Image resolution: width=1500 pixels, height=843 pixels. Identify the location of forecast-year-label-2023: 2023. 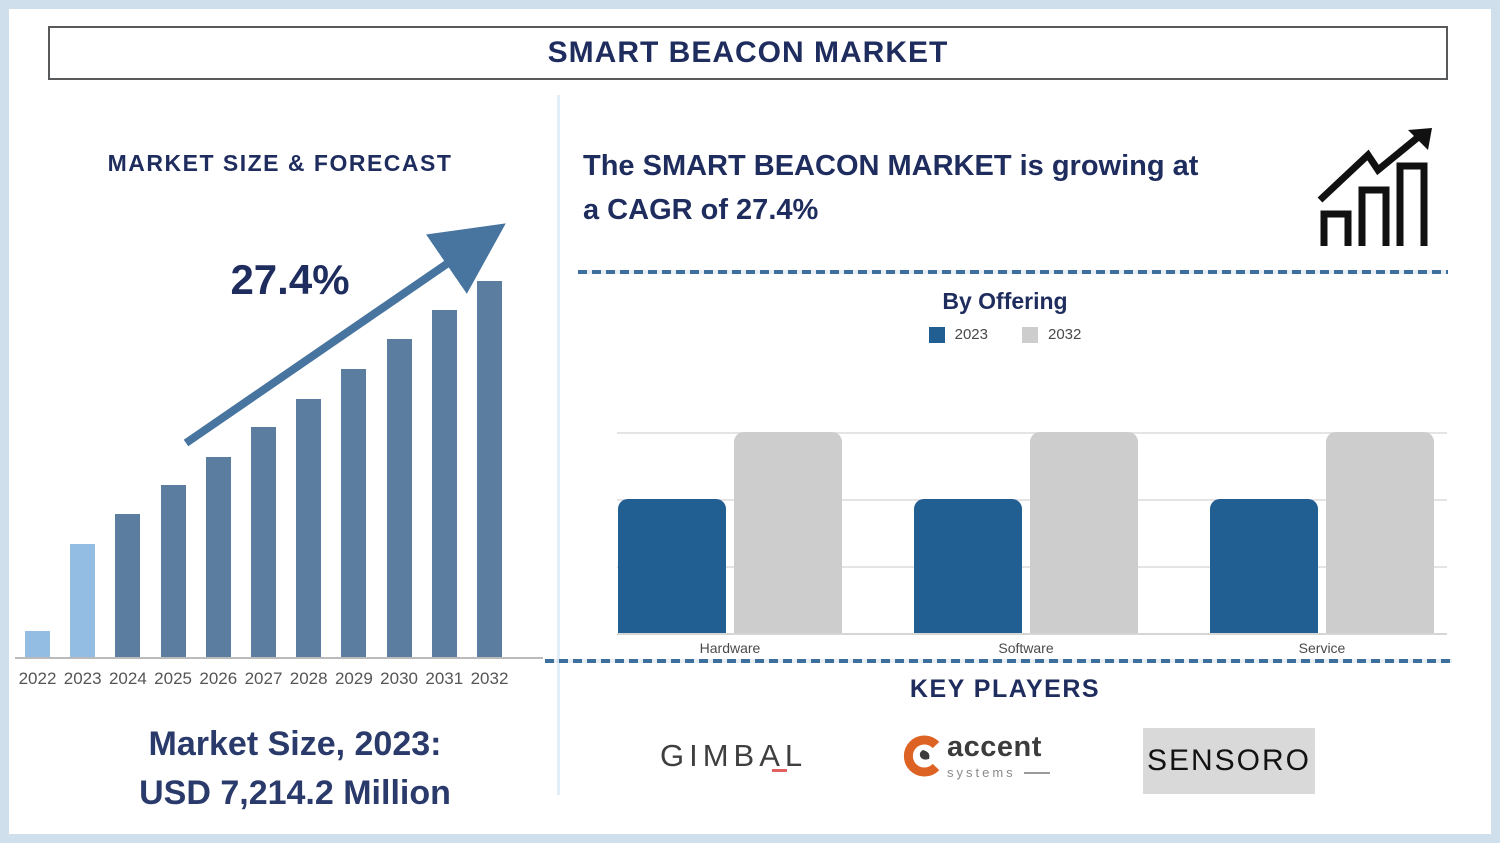
(82, 678).